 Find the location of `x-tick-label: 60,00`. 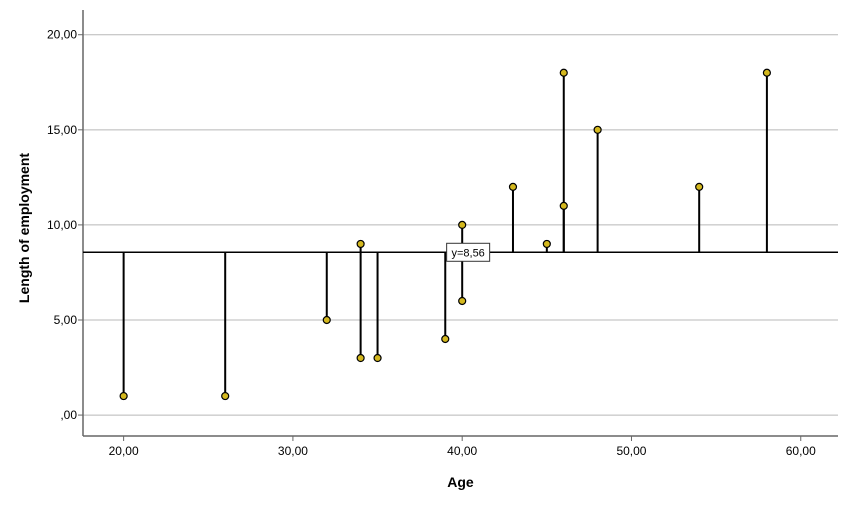

x-tick-label: 60,00 is located at coordinates (801, 451).